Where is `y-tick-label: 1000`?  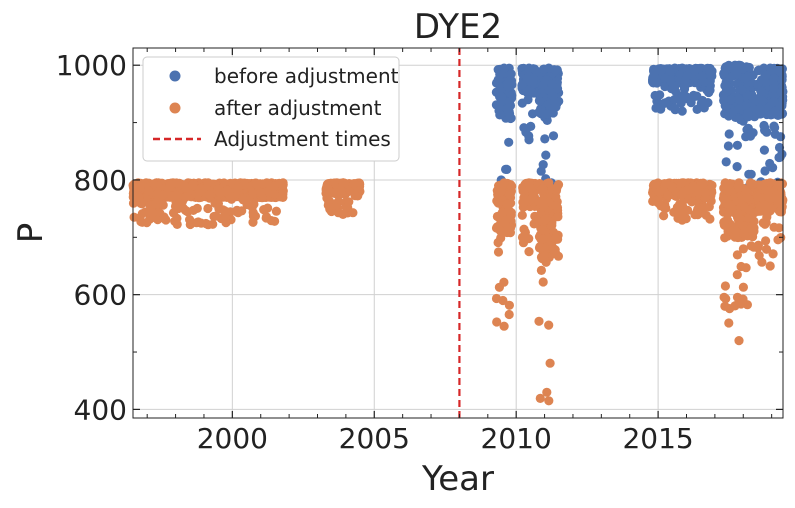
y-tick-label: 1000 is located at coordinates (91, 65).